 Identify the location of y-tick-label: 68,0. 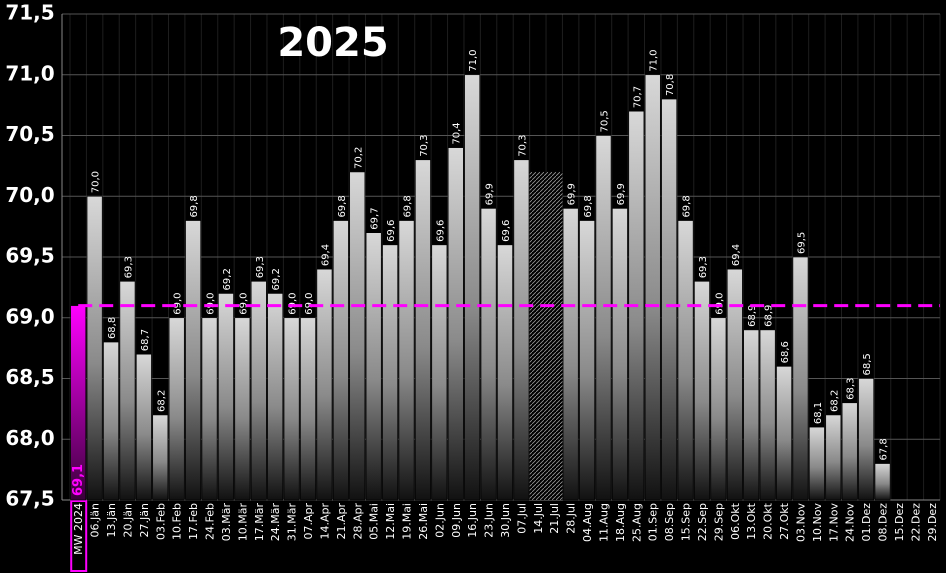
(29, 438).